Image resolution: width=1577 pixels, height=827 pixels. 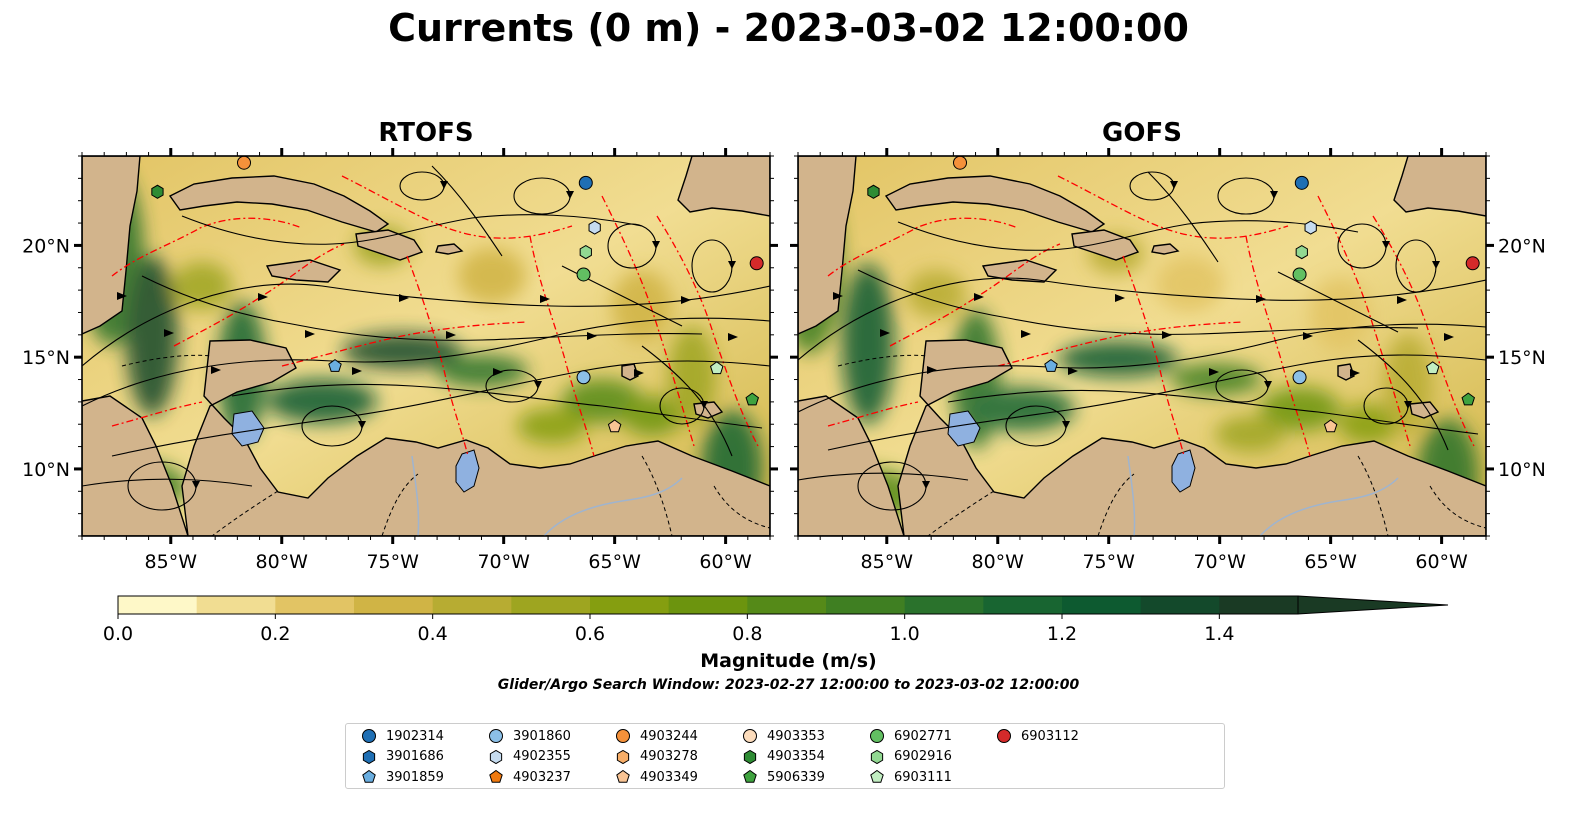 What do you see at coordinates (1373, 605) in the screenshot?
I see `colorbar-extend-arrow` at bounding box center [1373, 605].